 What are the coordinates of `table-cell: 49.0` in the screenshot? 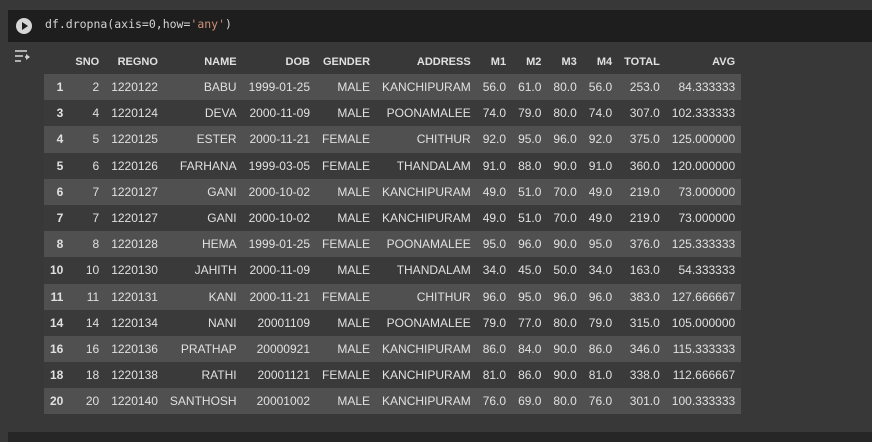 It's located at (494, 218).